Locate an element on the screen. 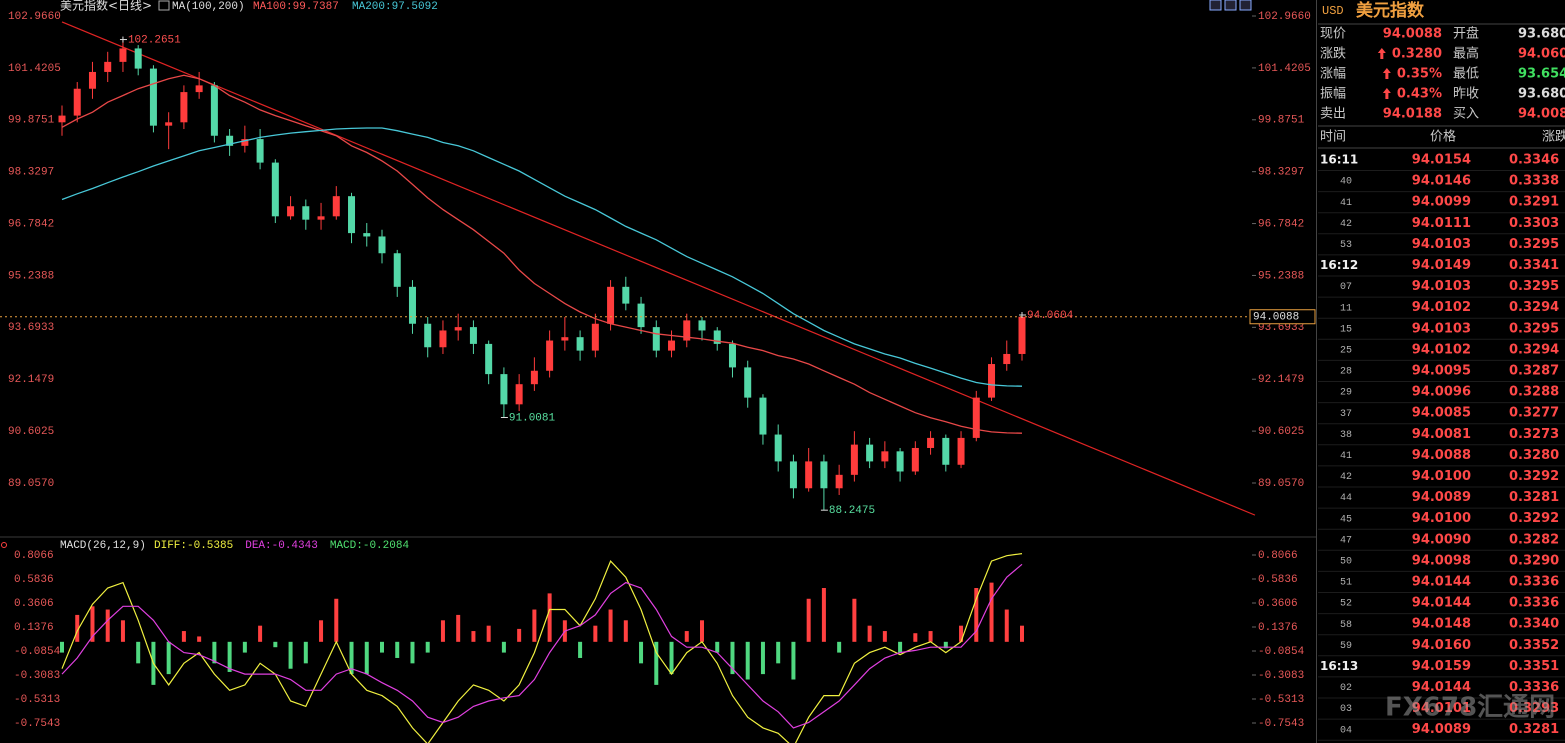 This screenshot has height=743, width=1565. quote-label: 最低 is located at coordinates (1466, 74).